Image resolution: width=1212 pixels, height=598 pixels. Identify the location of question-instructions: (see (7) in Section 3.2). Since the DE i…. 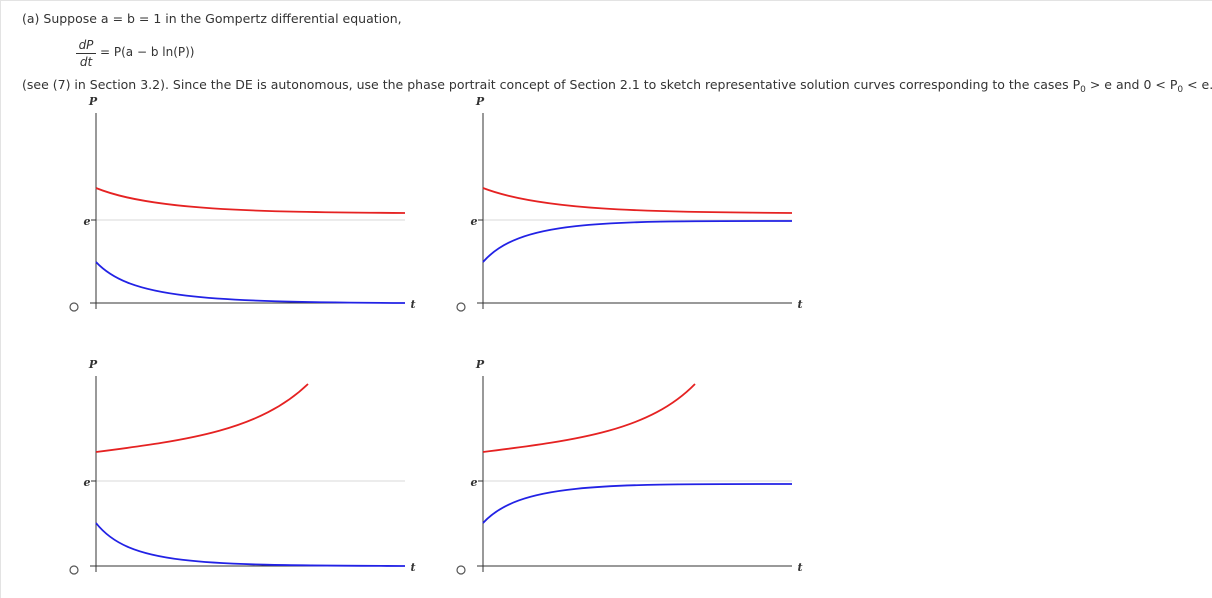
(617, 87).